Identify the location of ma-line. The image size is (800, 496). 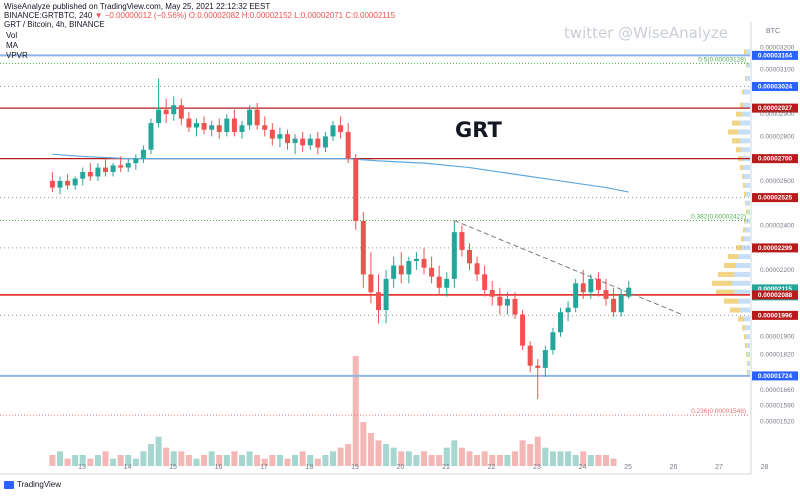
(340, 173).